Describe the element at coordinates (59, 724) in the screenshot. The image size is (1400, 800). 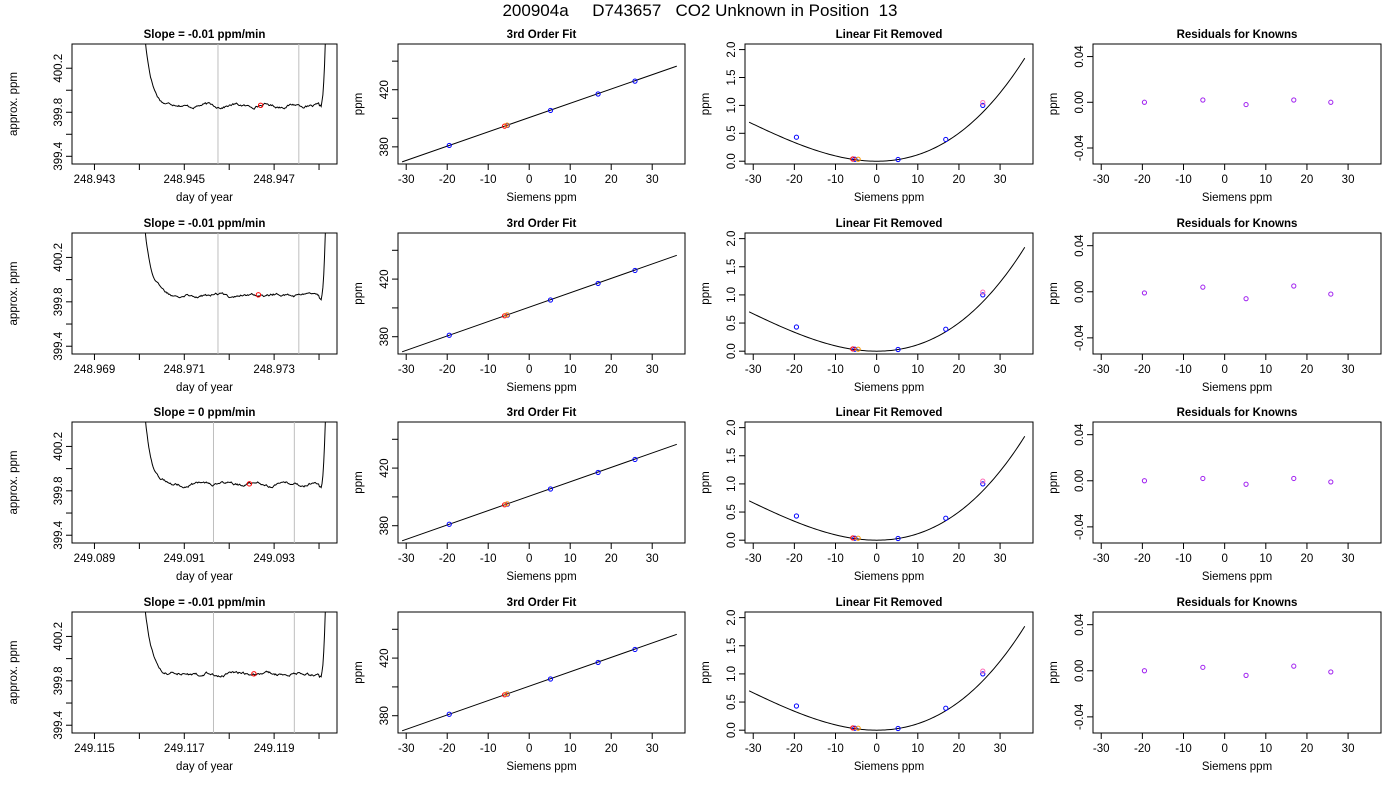
I see `y-tick-label: 399.4` at that location.